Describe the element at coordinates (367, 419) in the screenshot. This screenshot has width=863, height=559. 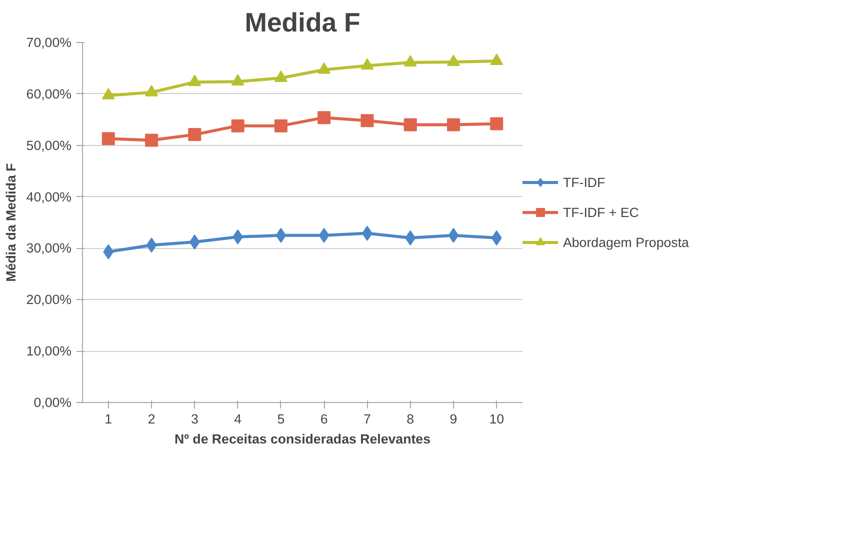
I see `x-tick-label: 7` at that location.